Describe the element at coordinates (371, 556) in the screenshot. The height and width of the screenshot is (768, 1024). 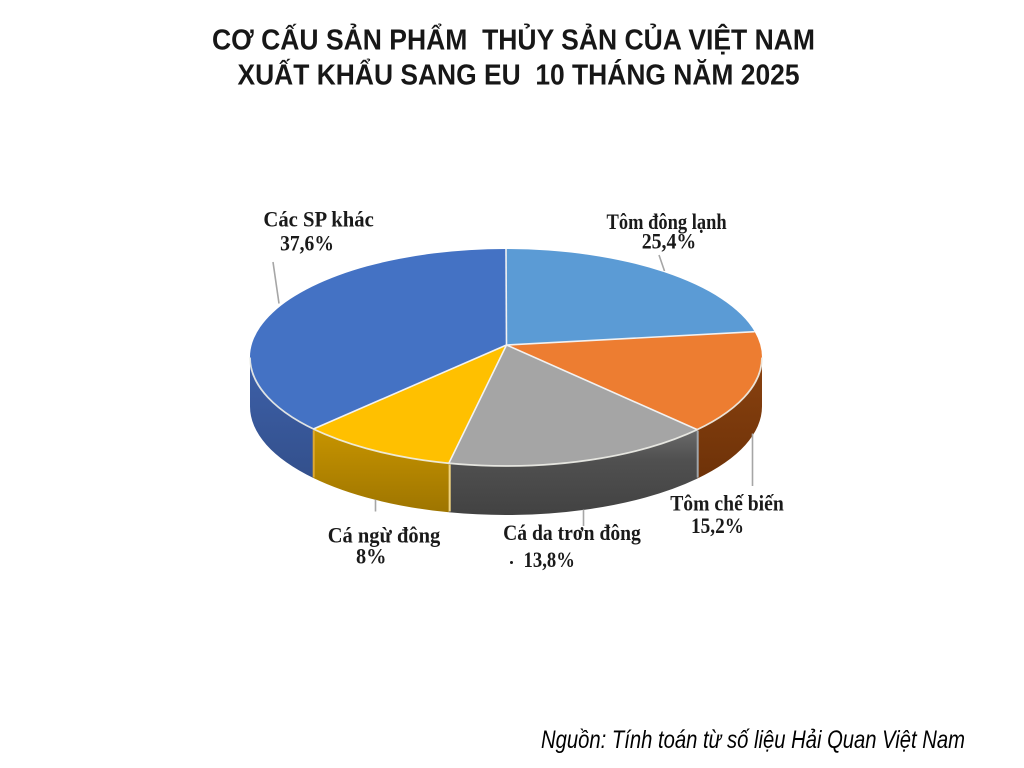
I see `svg-text: 8%` at that location.